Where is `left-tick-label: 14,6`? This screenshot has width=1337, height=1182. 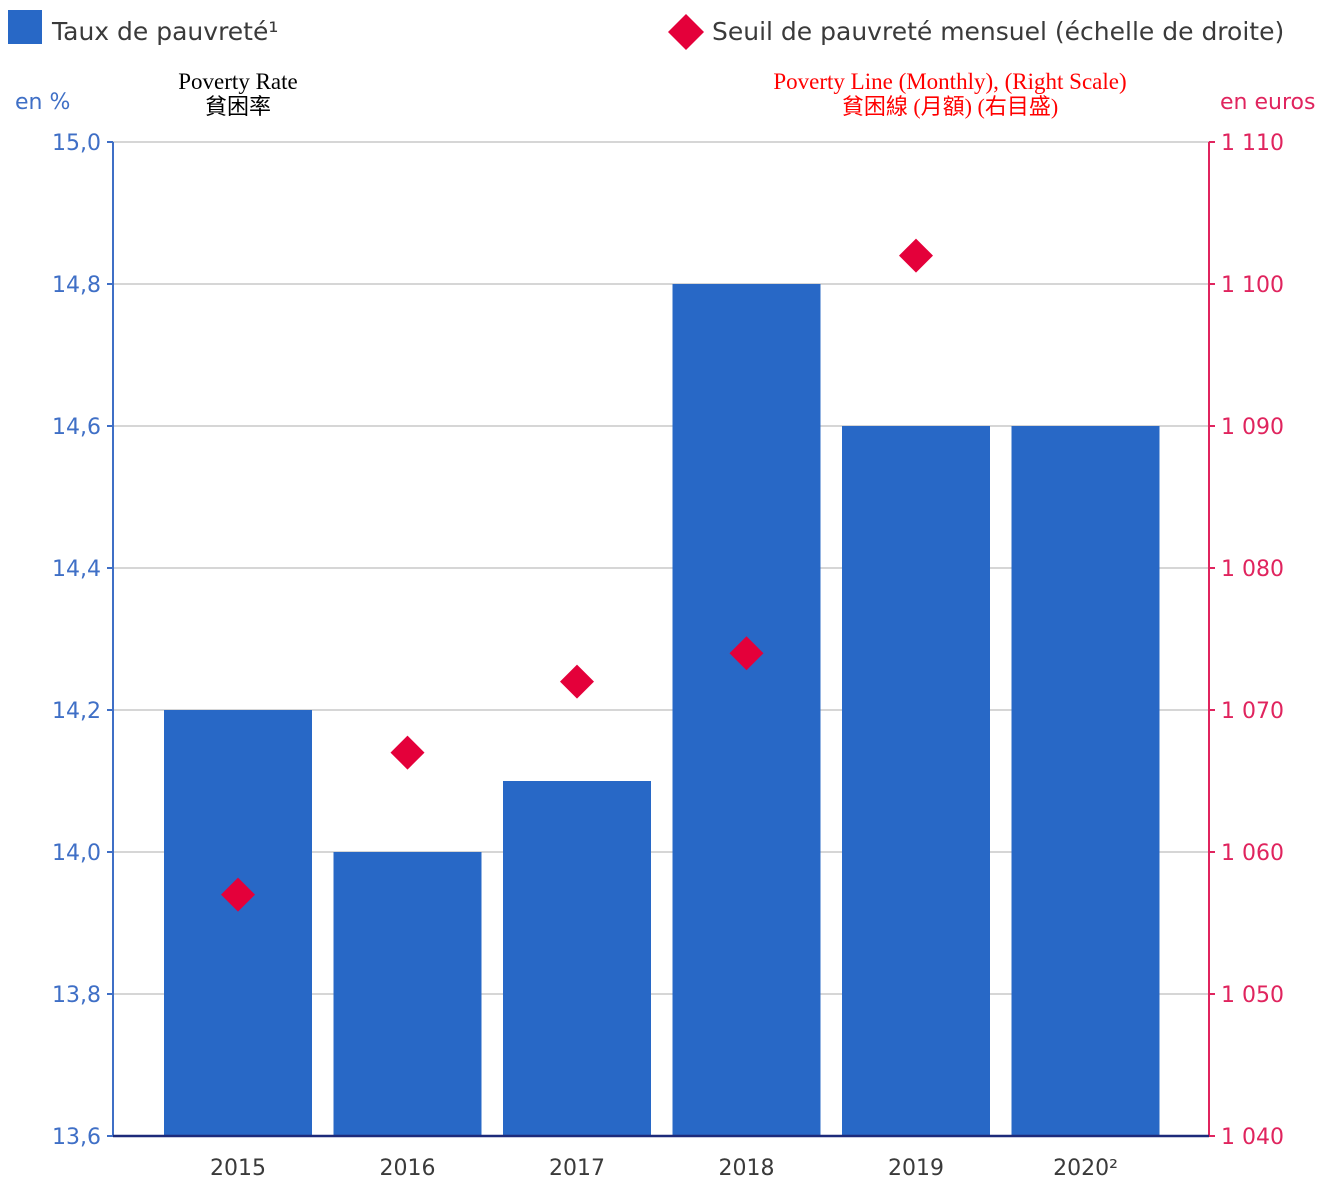
left-tick-label: 14,6 is located at coordinates (76, 427).